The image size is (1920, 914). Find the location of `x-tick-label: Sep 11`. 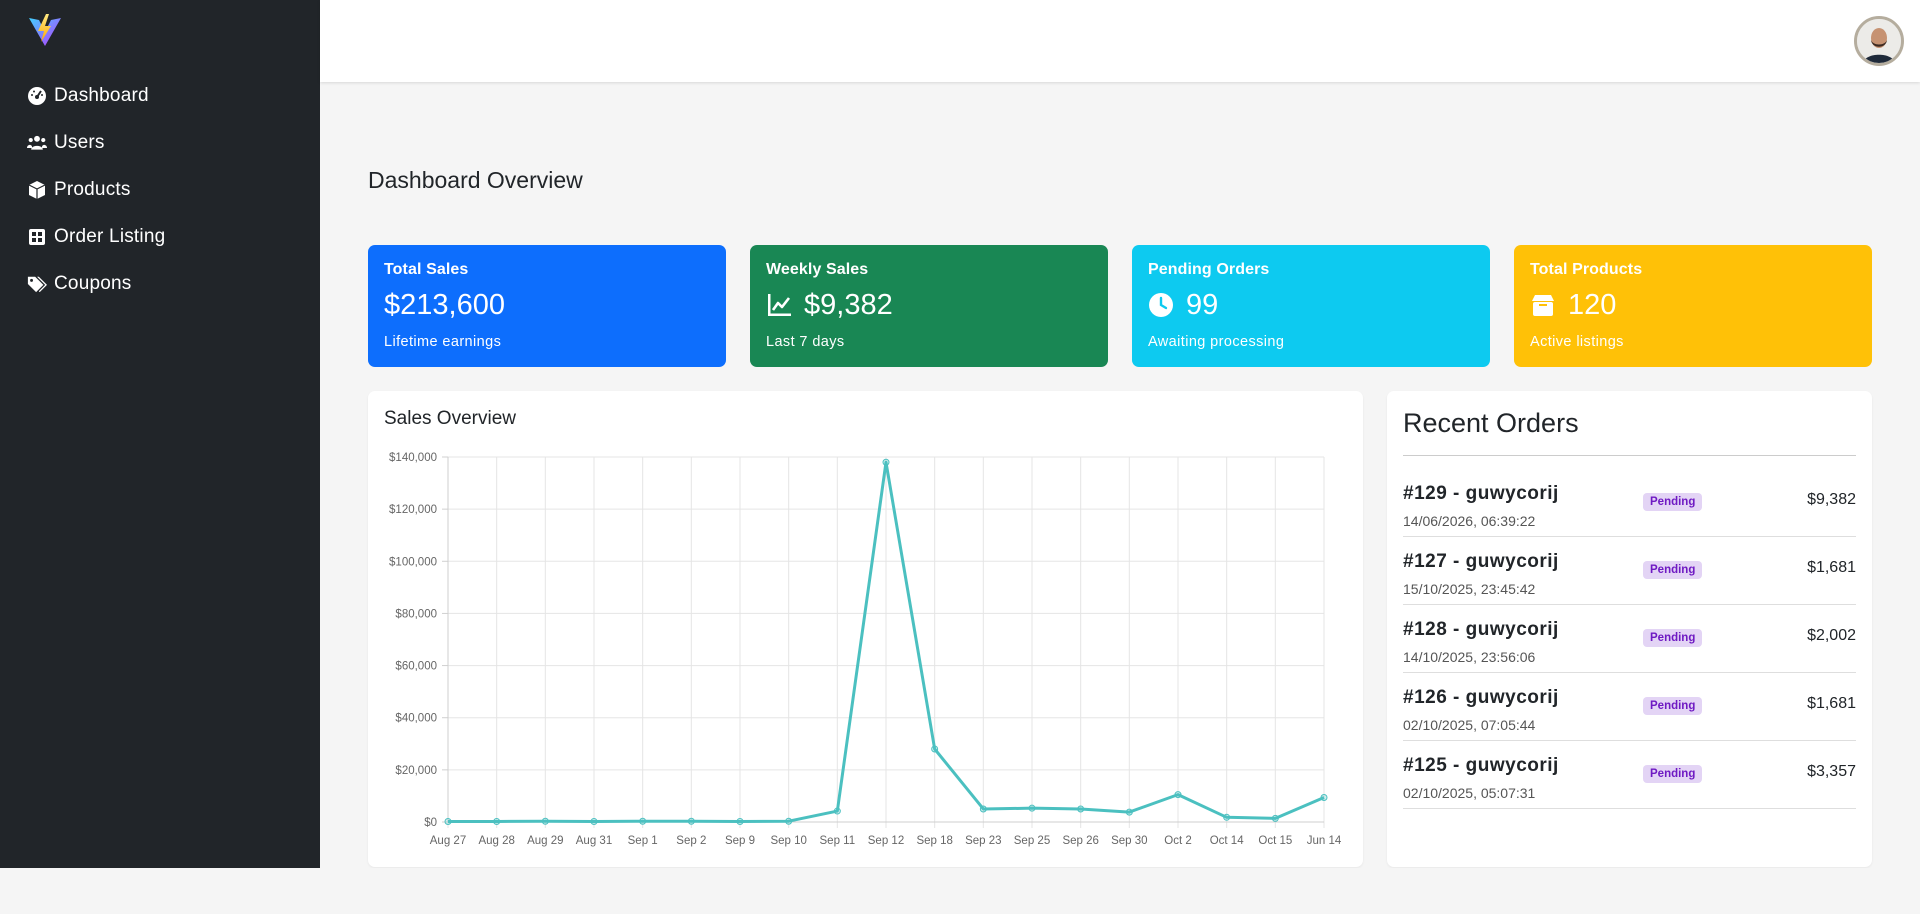

x-tick-label: Sep 11 is located at coordinates (838, 841).